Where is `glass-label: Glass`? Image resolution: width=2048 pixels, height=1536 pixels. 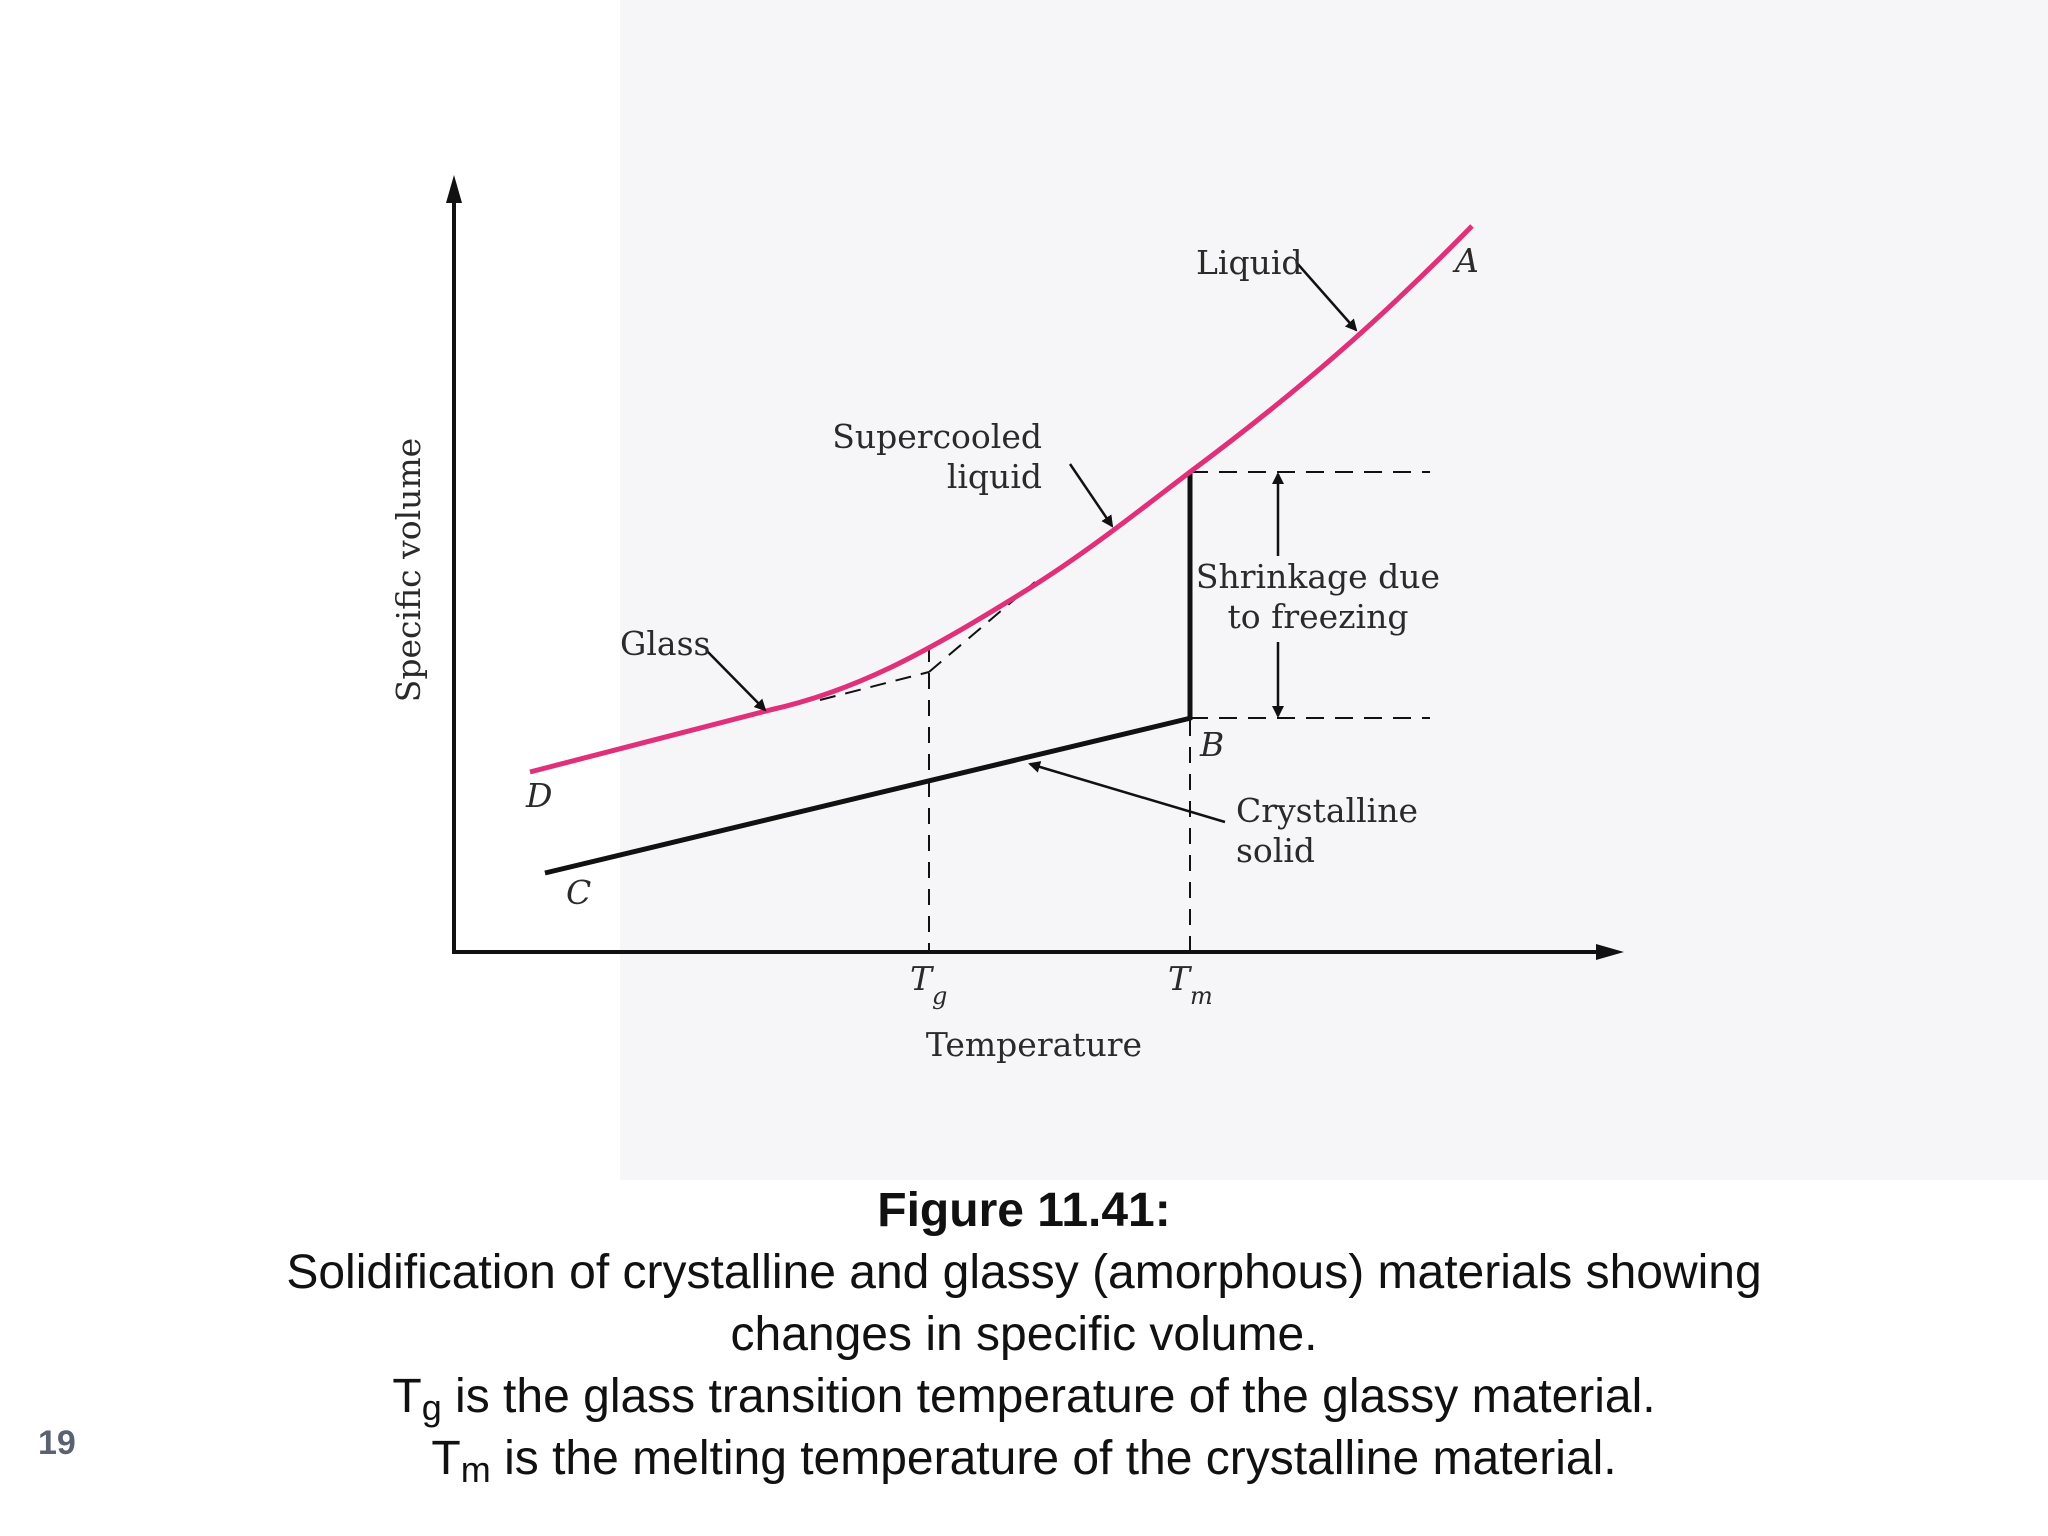
glass-label: Glass is located at coordinates (665, 643).